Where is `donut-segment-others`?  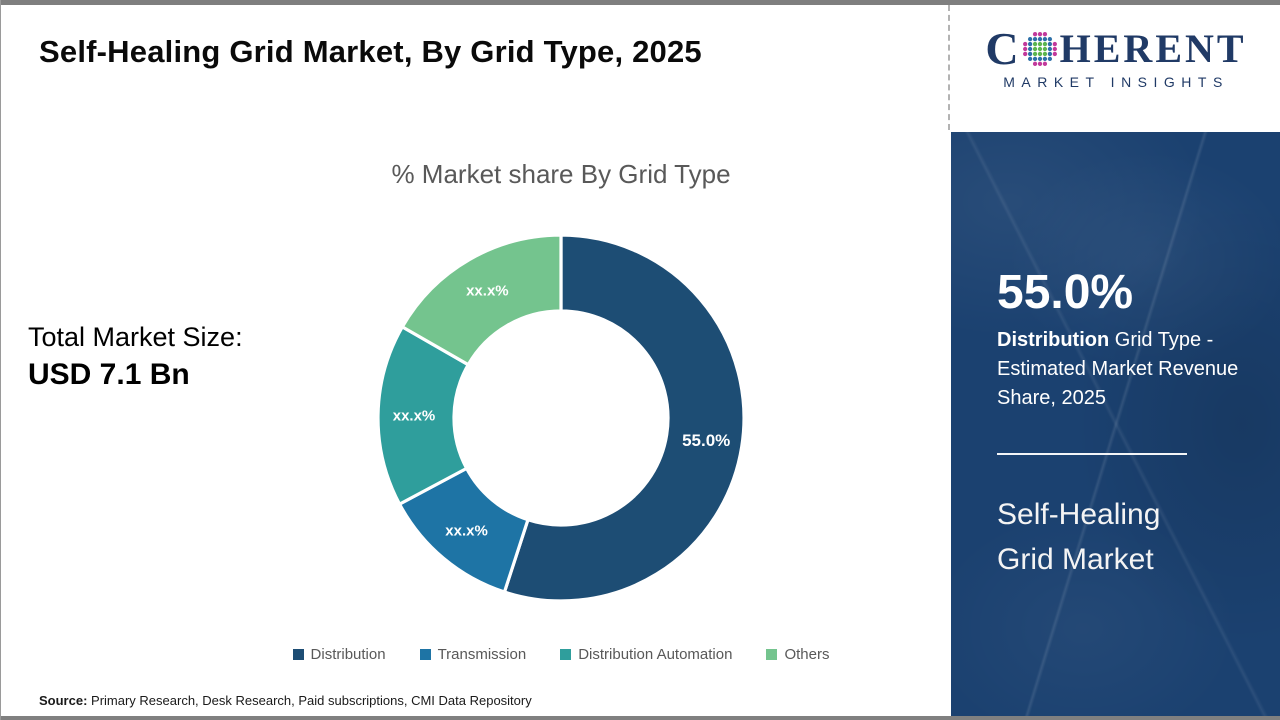 donut-segment-others is located at coordinates (481, 300).